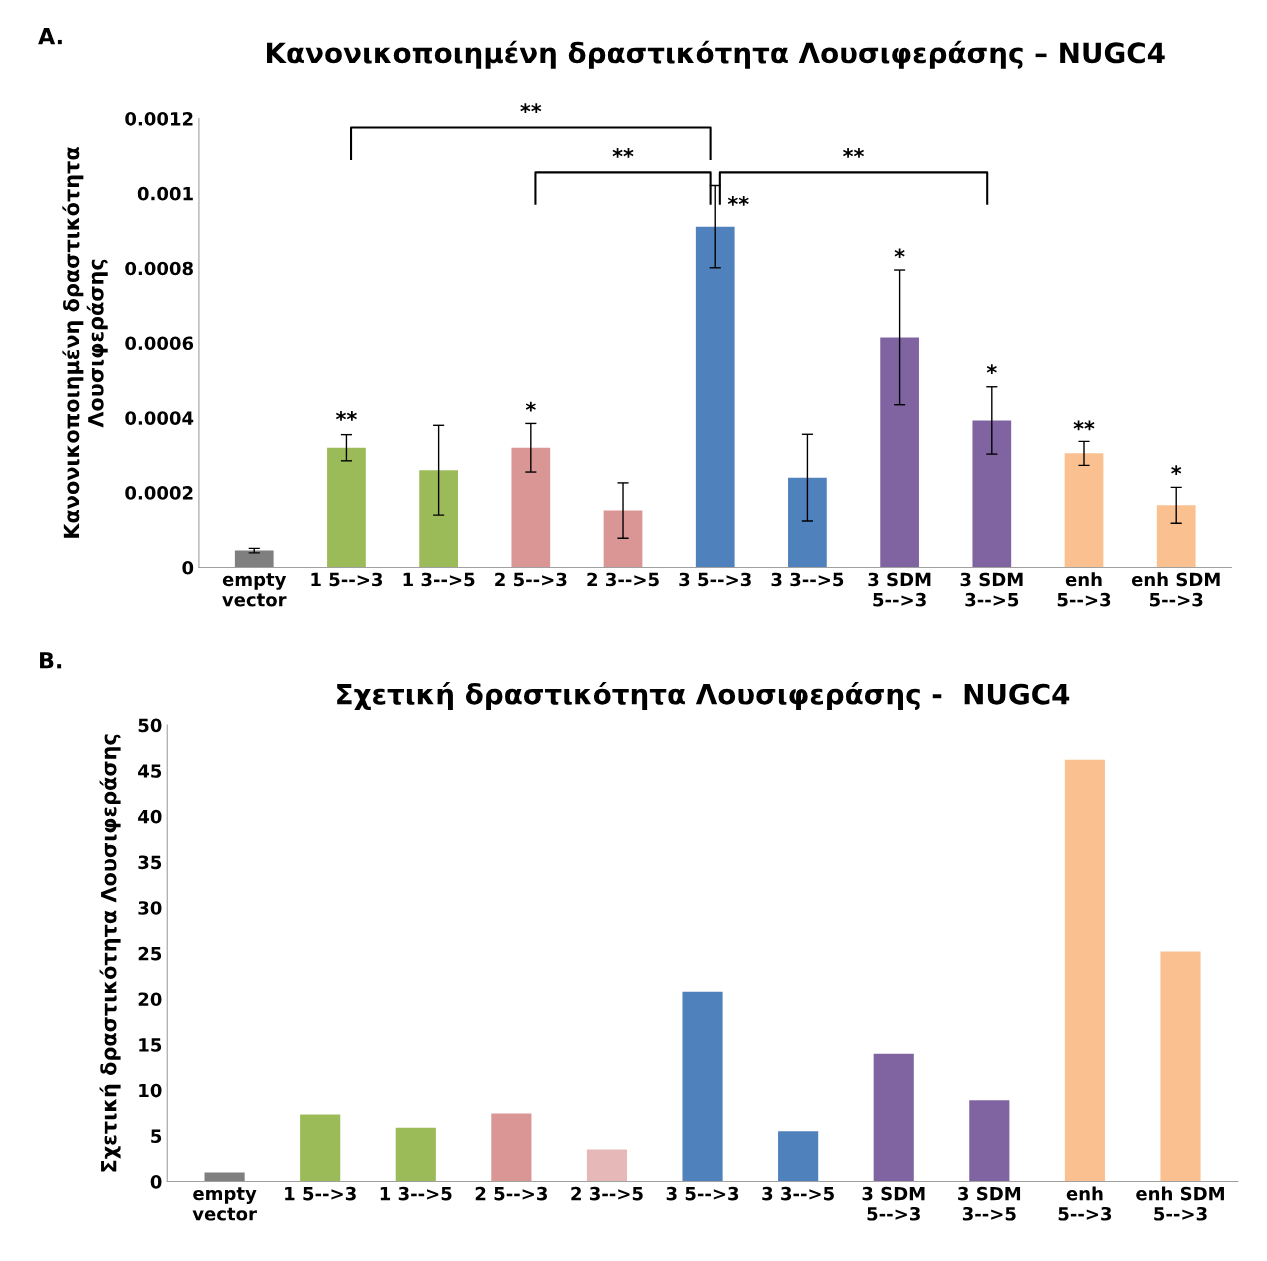  I want to click on y-axis-title: Κανονικοποιημένη δραστικότητα Λουσιφεράσης, so click(85, 342).